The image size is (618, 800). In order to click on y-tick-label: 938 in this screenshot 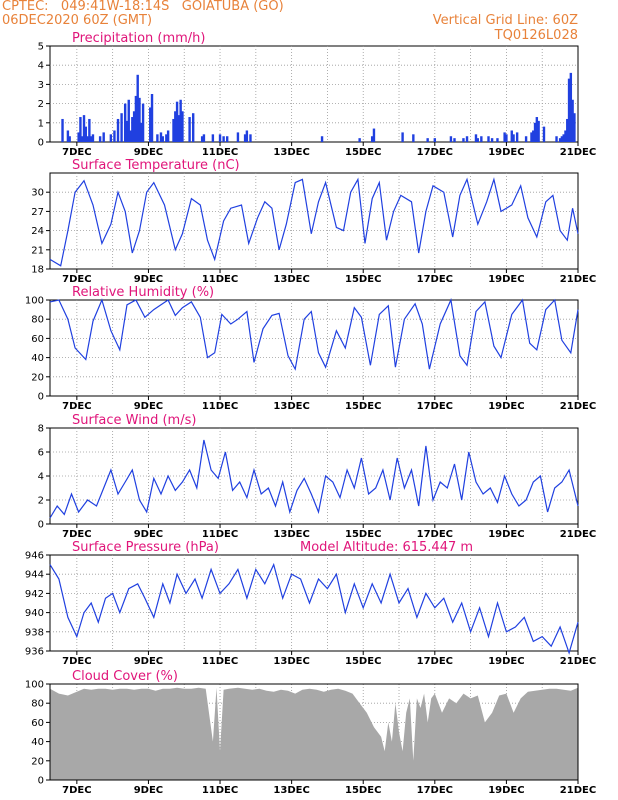, I will do `click(34, 632)`.